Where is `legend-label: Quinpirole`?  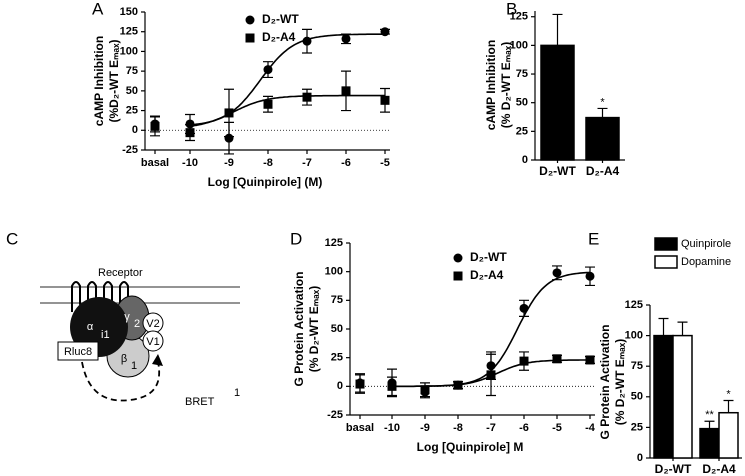 legend-label: Quinpirole is located at coordinates (706, 244).